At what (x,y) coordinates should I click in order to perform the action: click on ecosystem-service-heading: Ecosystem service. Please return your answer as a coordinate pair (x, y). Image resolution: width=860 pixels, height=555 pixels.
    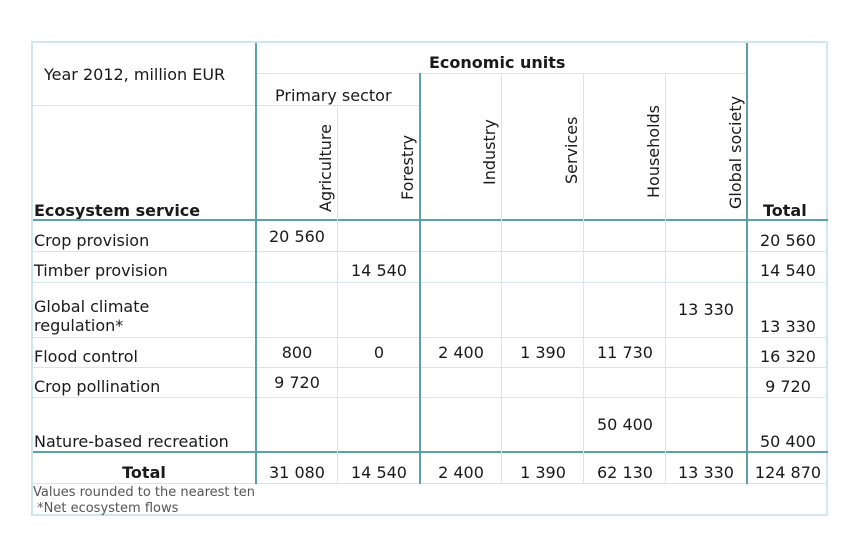
    Looking at the image, I should click on (117, 210).